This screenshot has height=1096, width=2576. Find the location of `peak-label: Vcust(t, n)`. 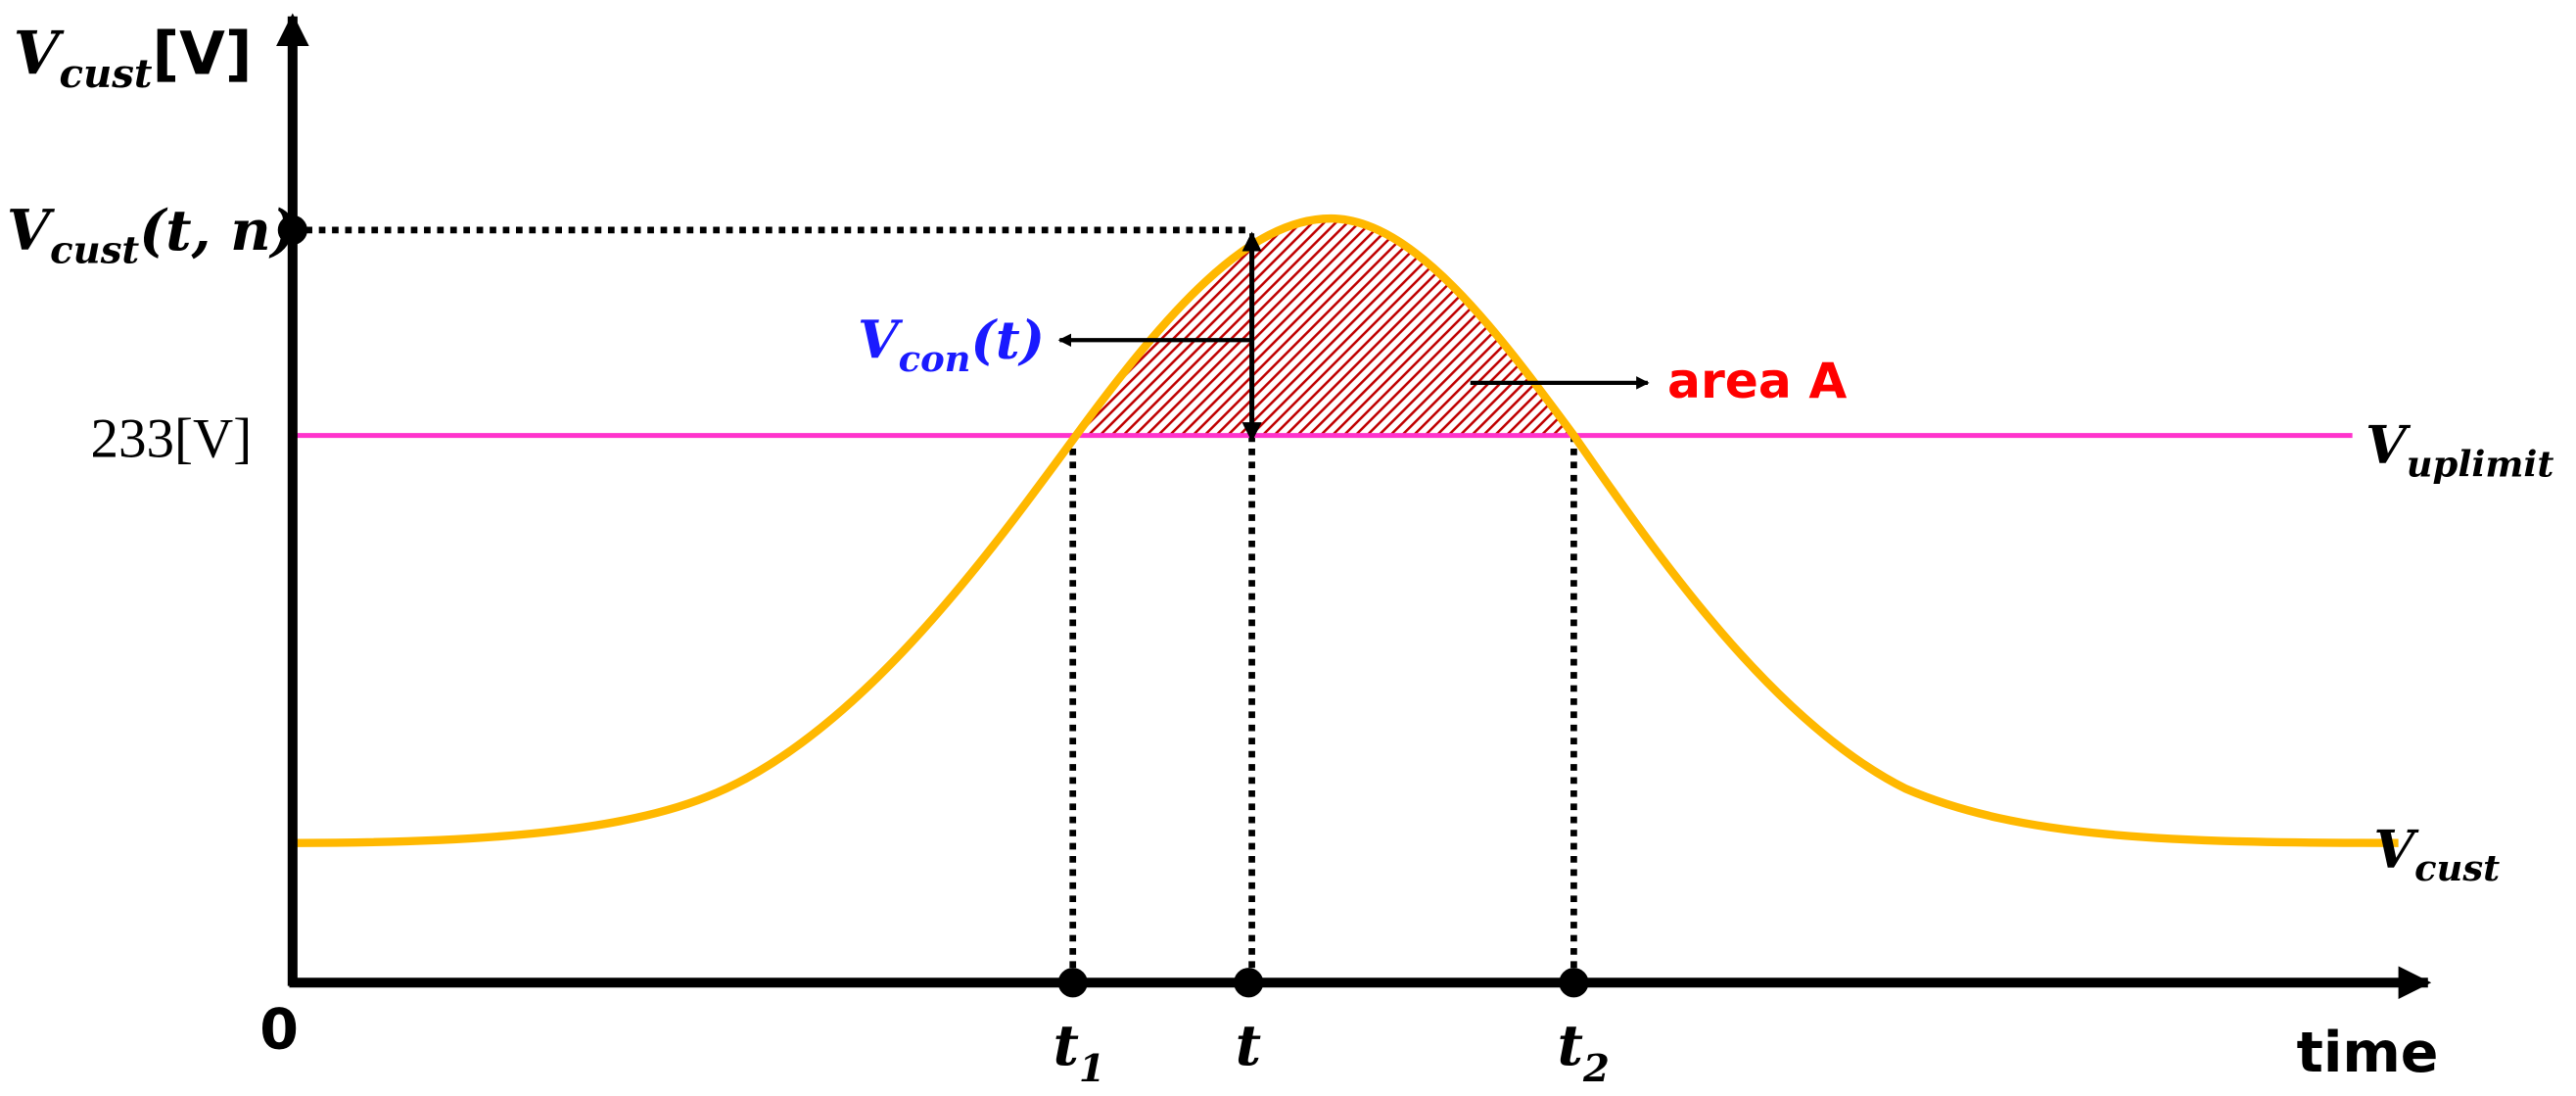

peak-label: Vcust(t, n) is located at coordinates (153, 235).